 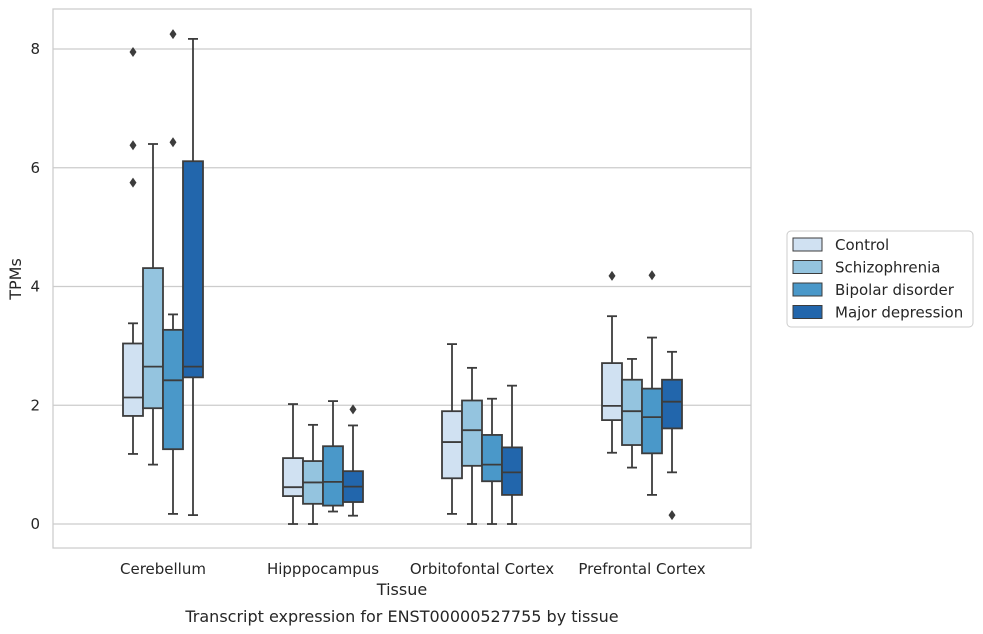 What do you see at coordinates (887, 268) in the screenshot?
I see `legend-label: Schizophrenia` at bounding box center [887, 268].